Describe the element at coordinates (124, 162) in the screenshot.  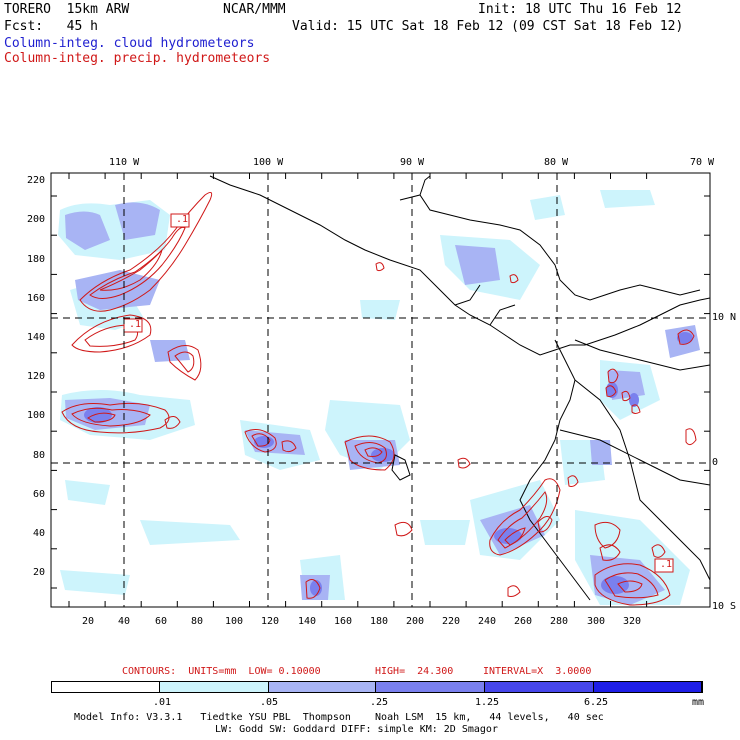
I see `lon-label-110w: 110 W` at that location.